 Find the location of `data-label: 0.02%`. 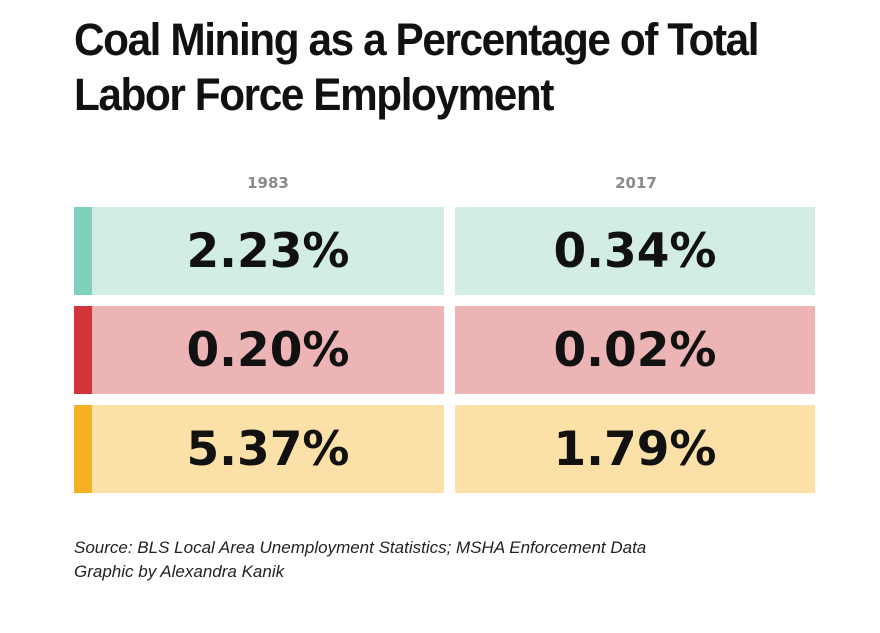

data-label: 0.02% is located at coordinates (635, 350).